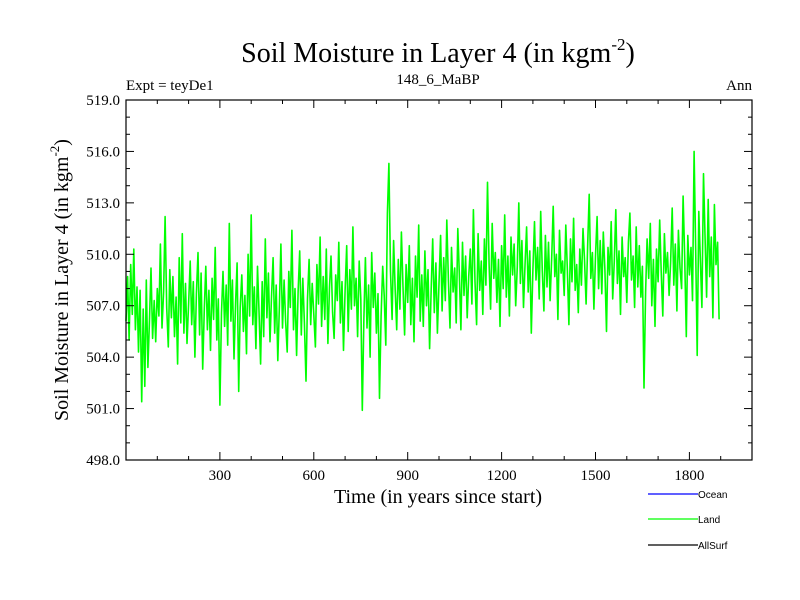 The image size is (800, 600). Describe the element at coordinates (103, 152) in the screenshot. I see `y-tick-label: 516.0` at that location.